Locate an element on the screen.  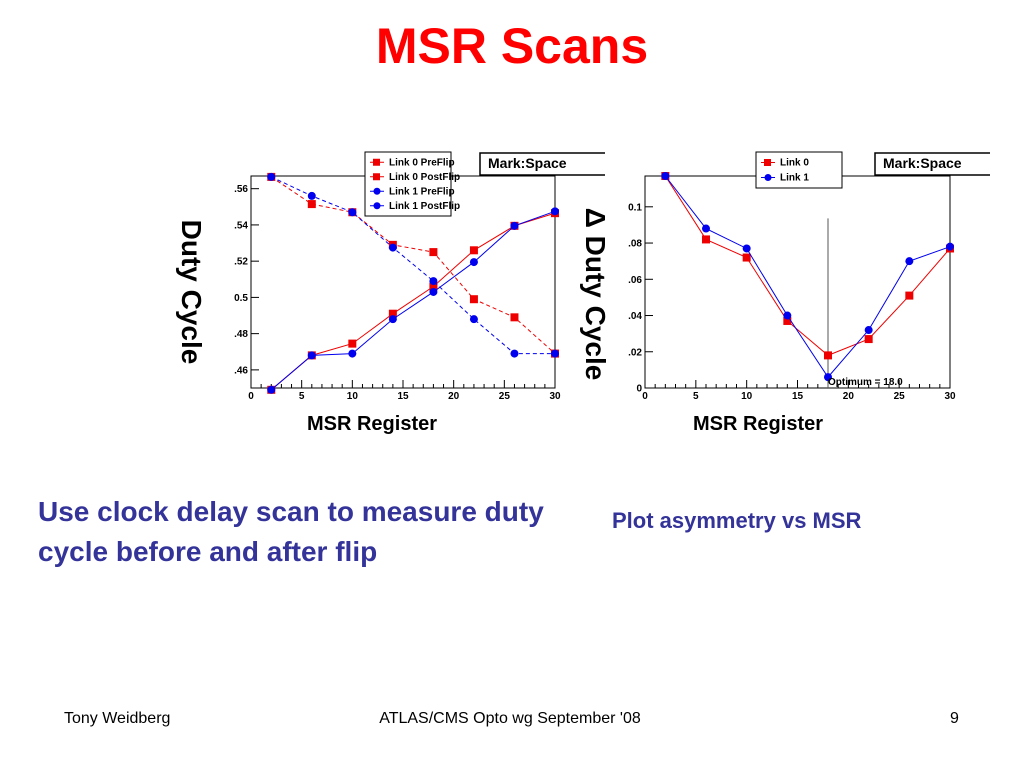
caption-right: Plot asymmetry vs MSR is located at coordinates (737, 520).